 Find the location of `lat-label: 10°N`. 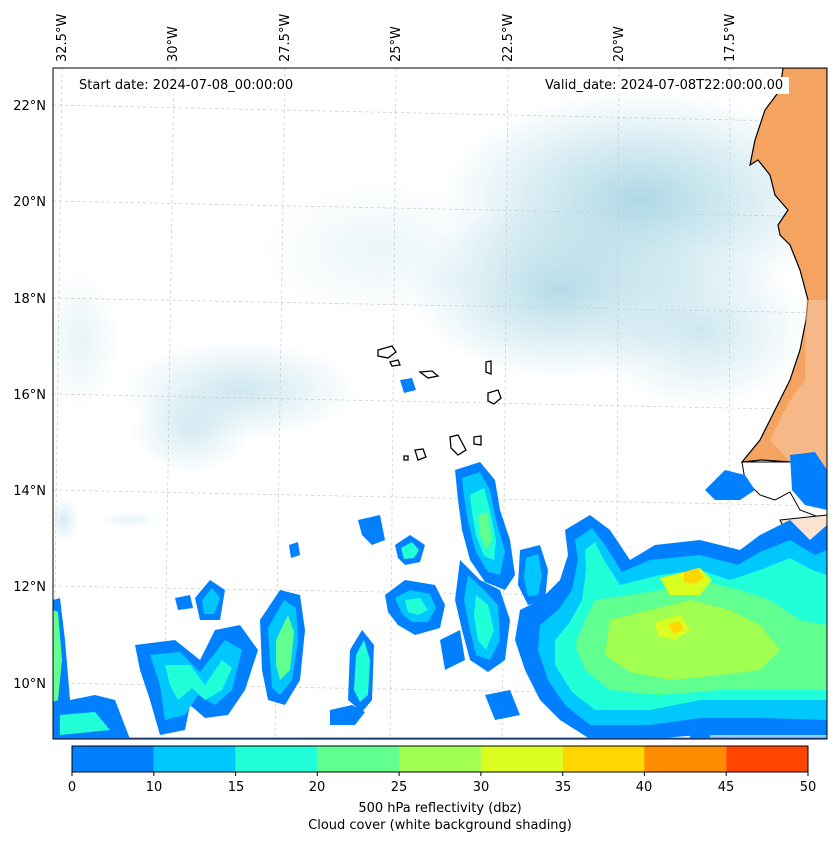

lat-label: 10°N is located at coordinates (29, 684).